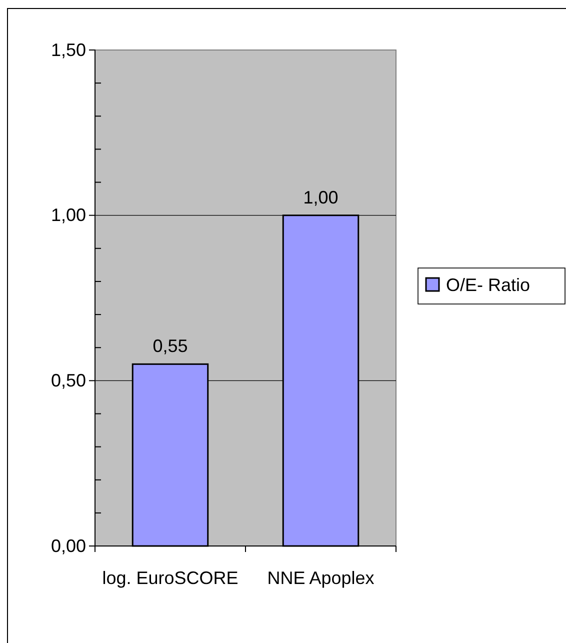 The height and width of the screenshot is (643, 566). Describe the element at coordinates (320, 197) in the screenshot. I see `text: 1,00` at that location.